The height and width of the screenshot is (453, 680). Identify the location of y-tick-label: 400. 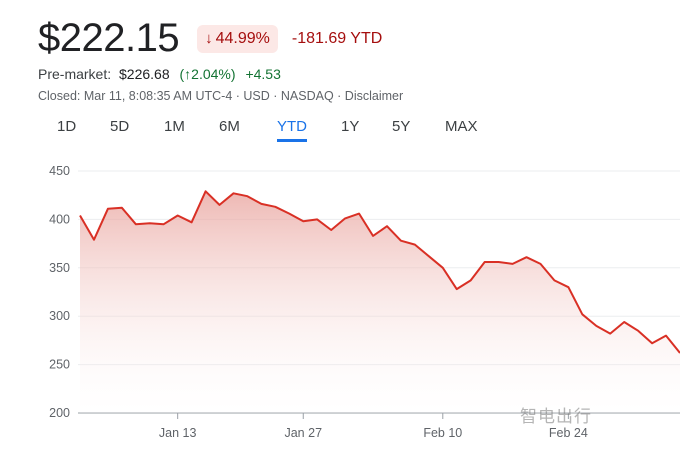
(59, 219).